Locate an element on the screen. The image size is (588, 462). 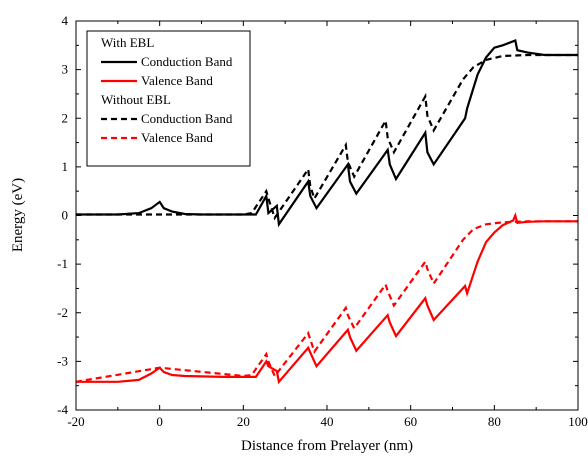
legend-box is located at coordinates (168, 98).